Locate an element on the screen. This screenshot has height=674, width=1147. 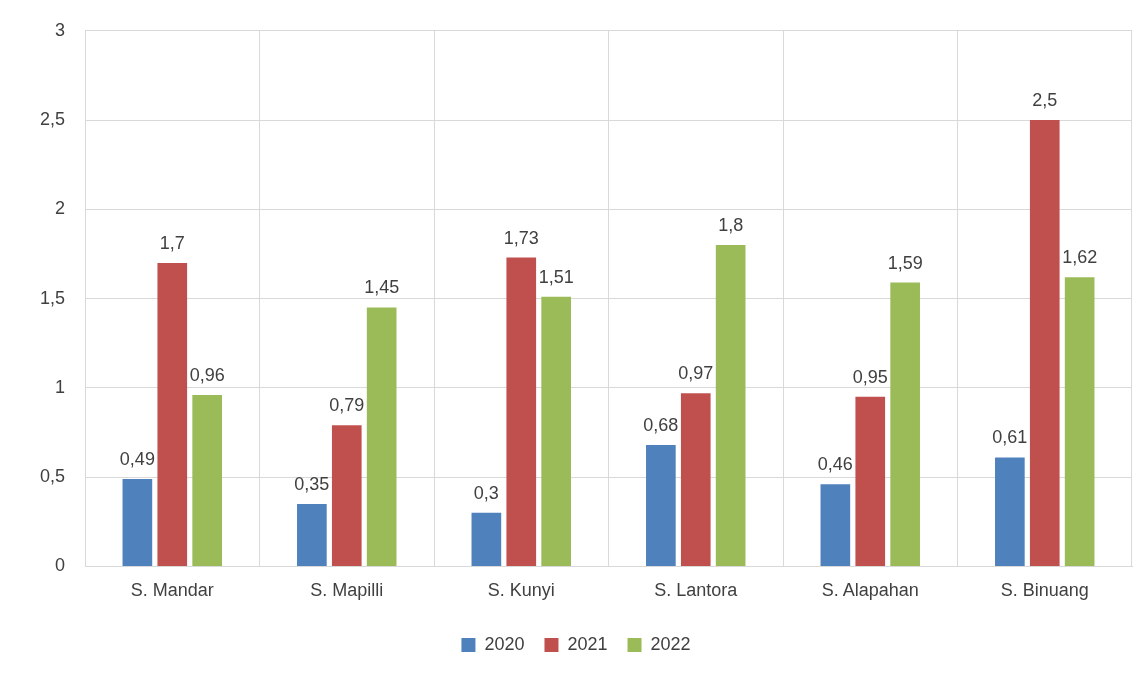
x-tick-label: S. Mapilli is located at coordinates (347, 590).